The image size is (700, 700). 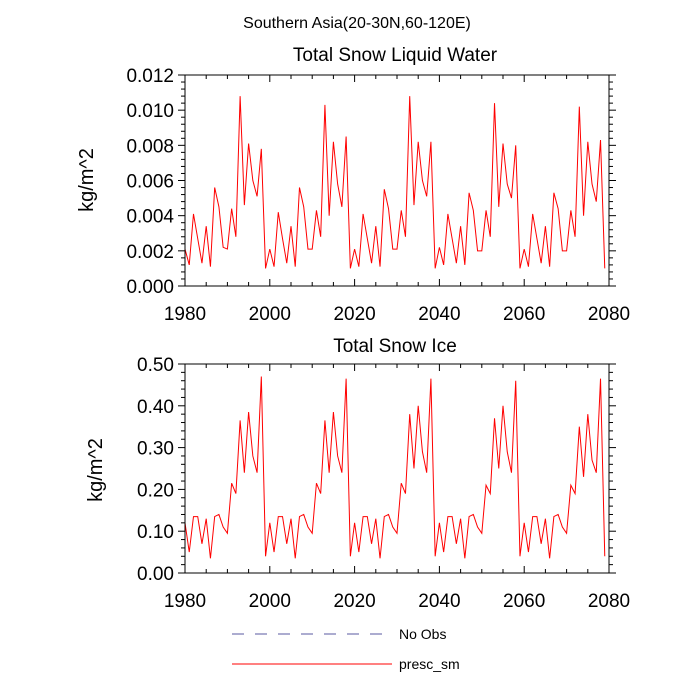 What do you see at coordinates (150, 146) in the screenshot?
I see `y-tick-label: 0.008` at bounding box center [150, 146].